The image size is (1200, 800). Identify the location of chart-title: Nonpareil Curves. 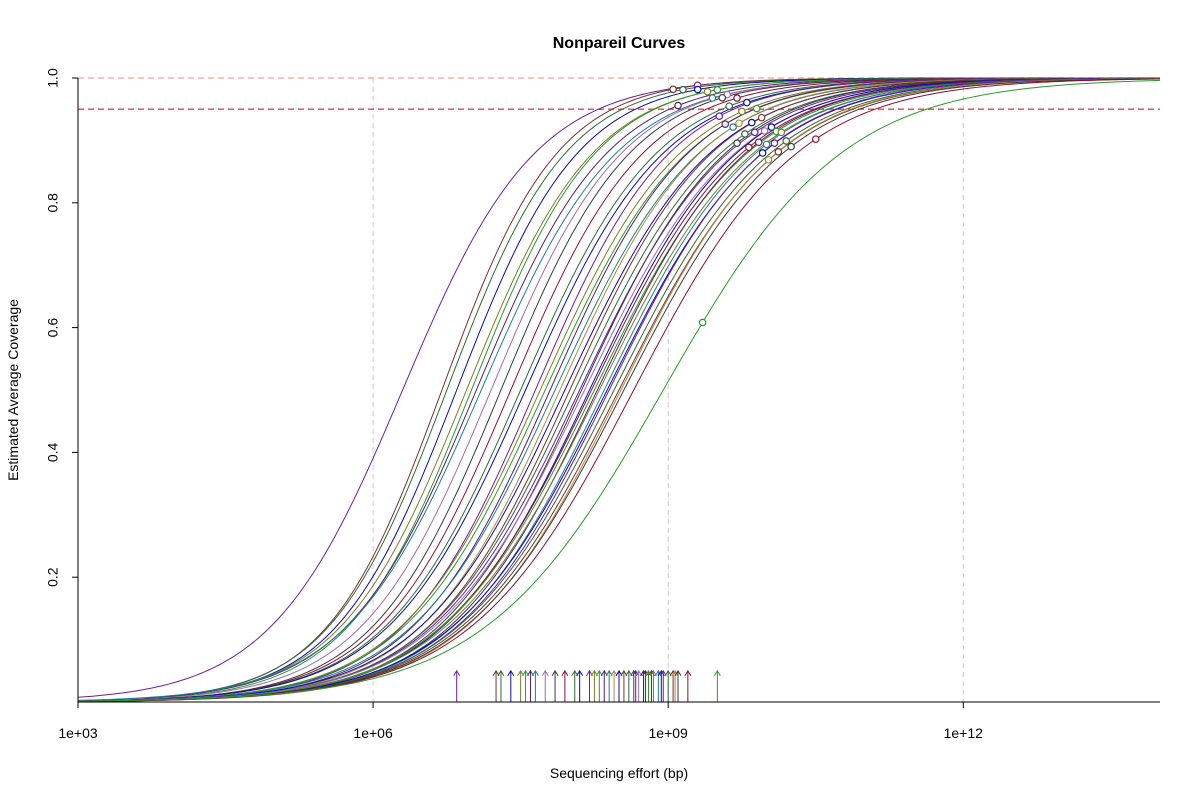
(619, 43).